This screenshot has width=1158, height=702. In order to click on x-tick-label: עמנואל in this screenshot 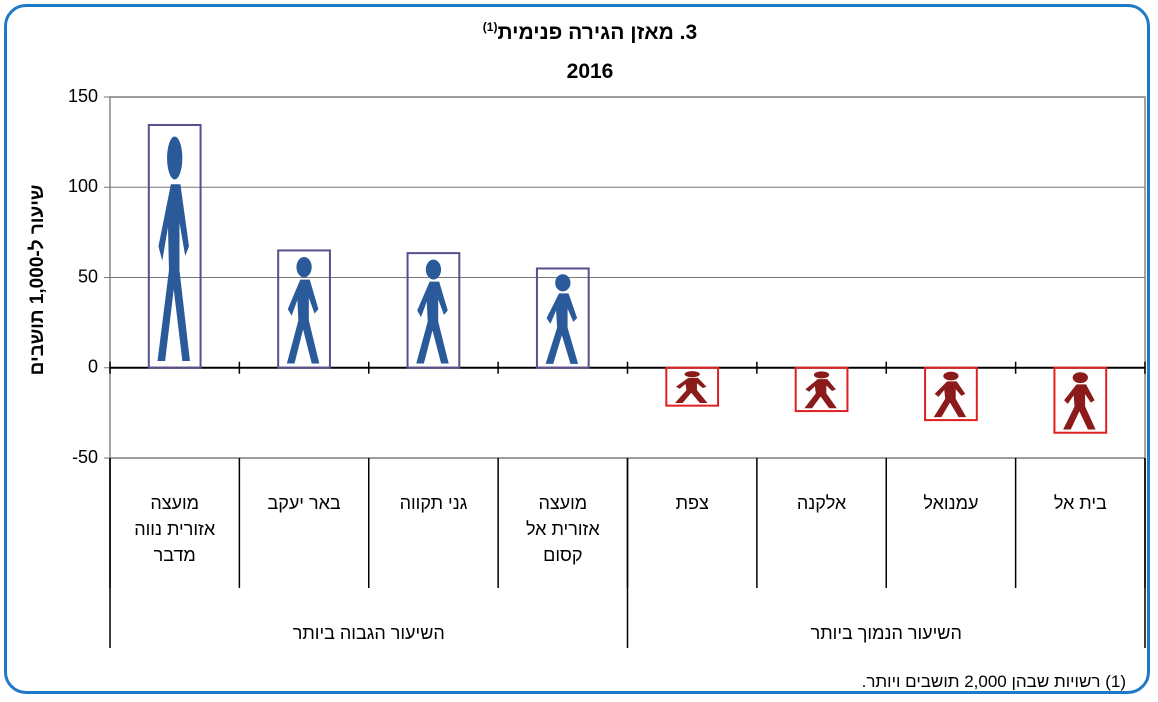, I will do `click(951, 503)`.